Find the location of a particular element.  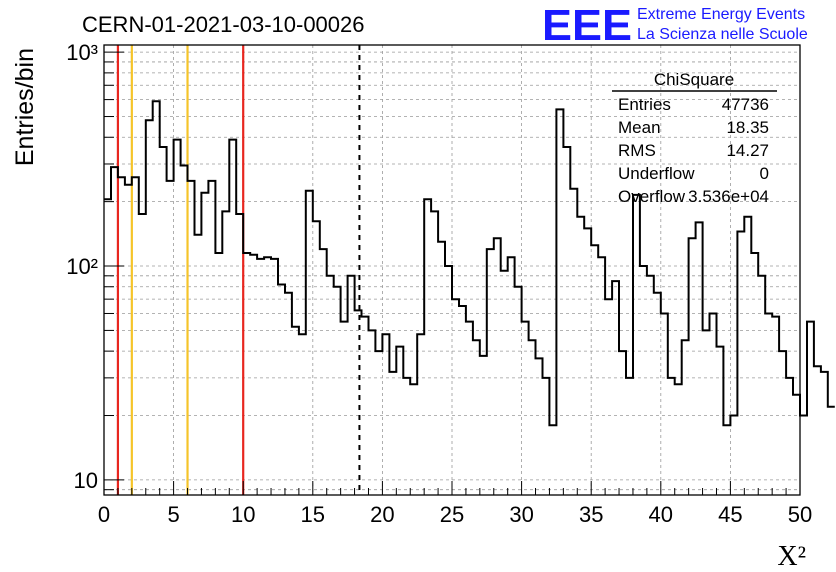

x-tick-label: 0 is located at coordinates (104, 514).